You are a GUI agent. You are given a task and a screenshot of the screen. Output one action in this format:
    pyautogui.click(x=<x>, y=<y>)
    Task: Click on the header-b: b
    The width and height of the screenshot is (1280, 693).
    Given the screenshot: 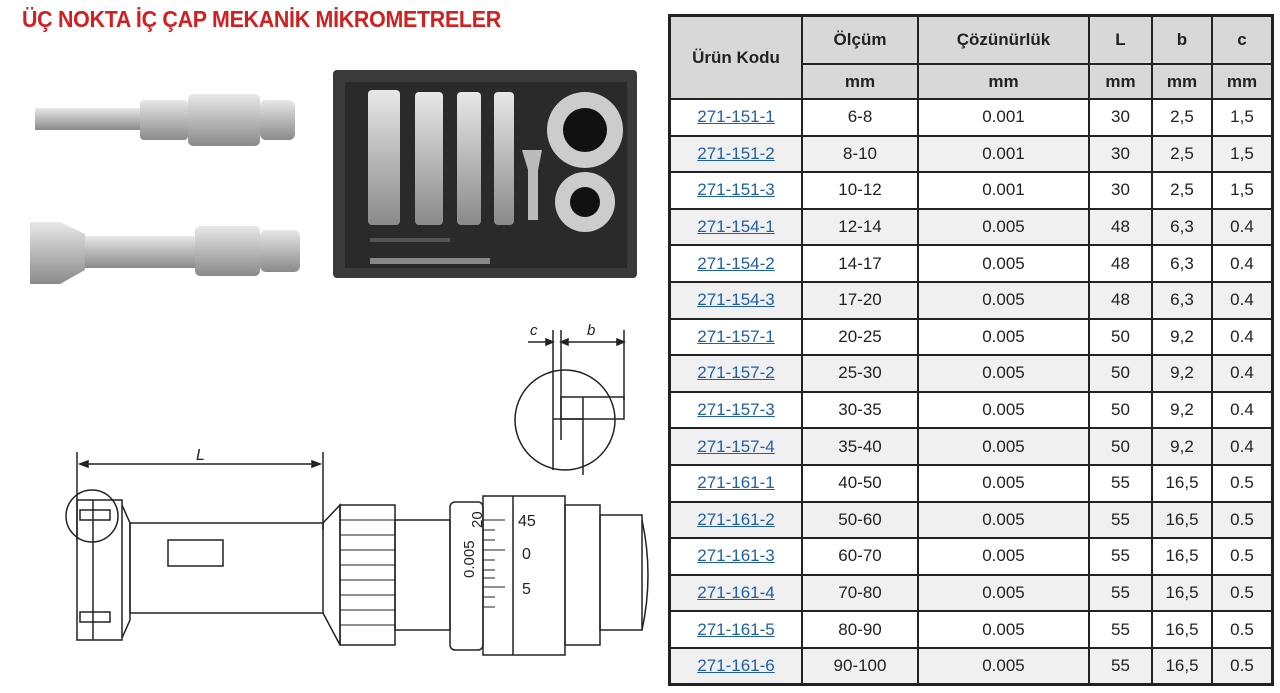 What is the action you would take?
    pyautogui.click(x=1182, y=39)
    